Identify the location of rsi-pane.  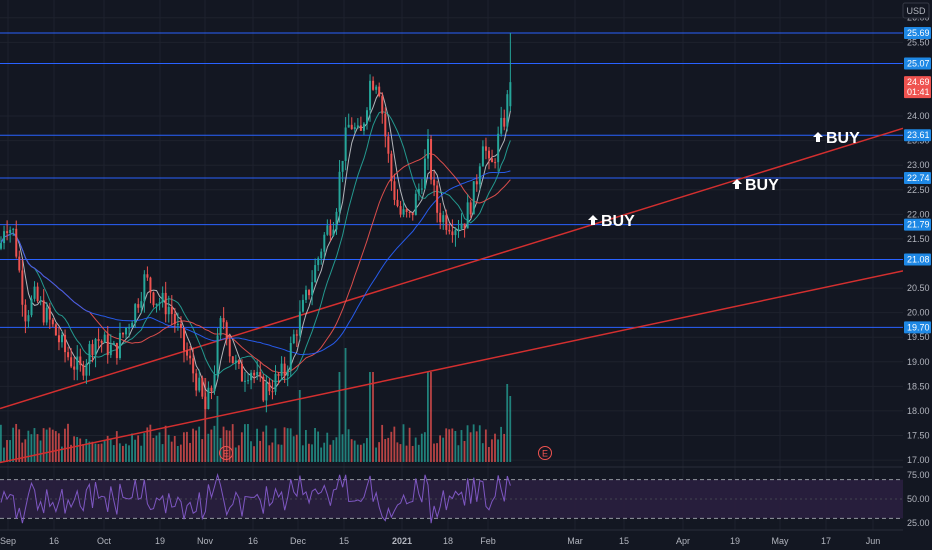
(451, 495).